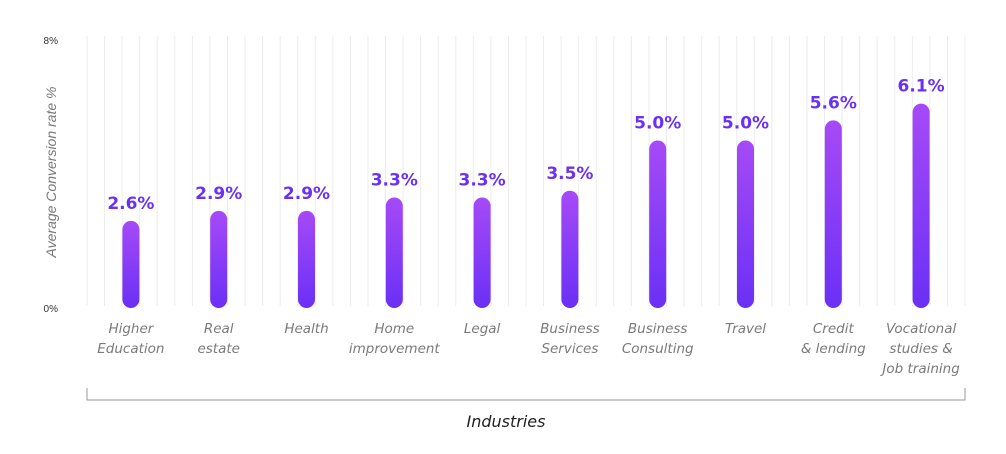  I want to click on category-label: Vocational studies & Job training, so click(919, 349).